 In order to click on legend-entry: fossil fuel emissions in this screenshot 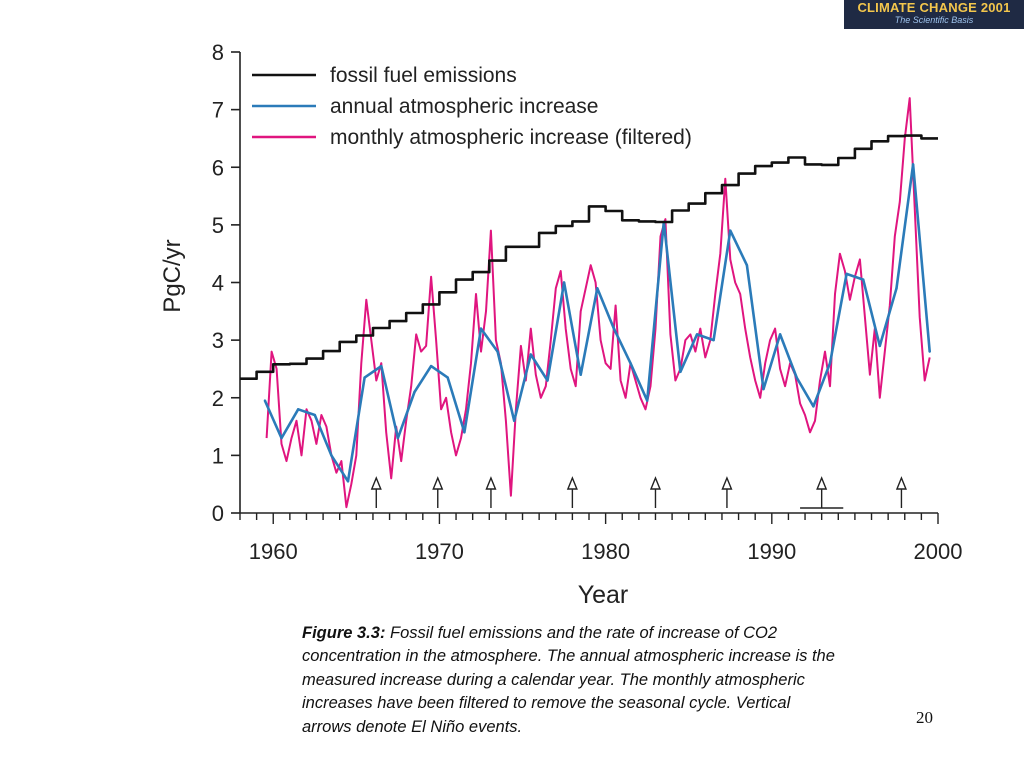, I will do `click(384, 75)`.